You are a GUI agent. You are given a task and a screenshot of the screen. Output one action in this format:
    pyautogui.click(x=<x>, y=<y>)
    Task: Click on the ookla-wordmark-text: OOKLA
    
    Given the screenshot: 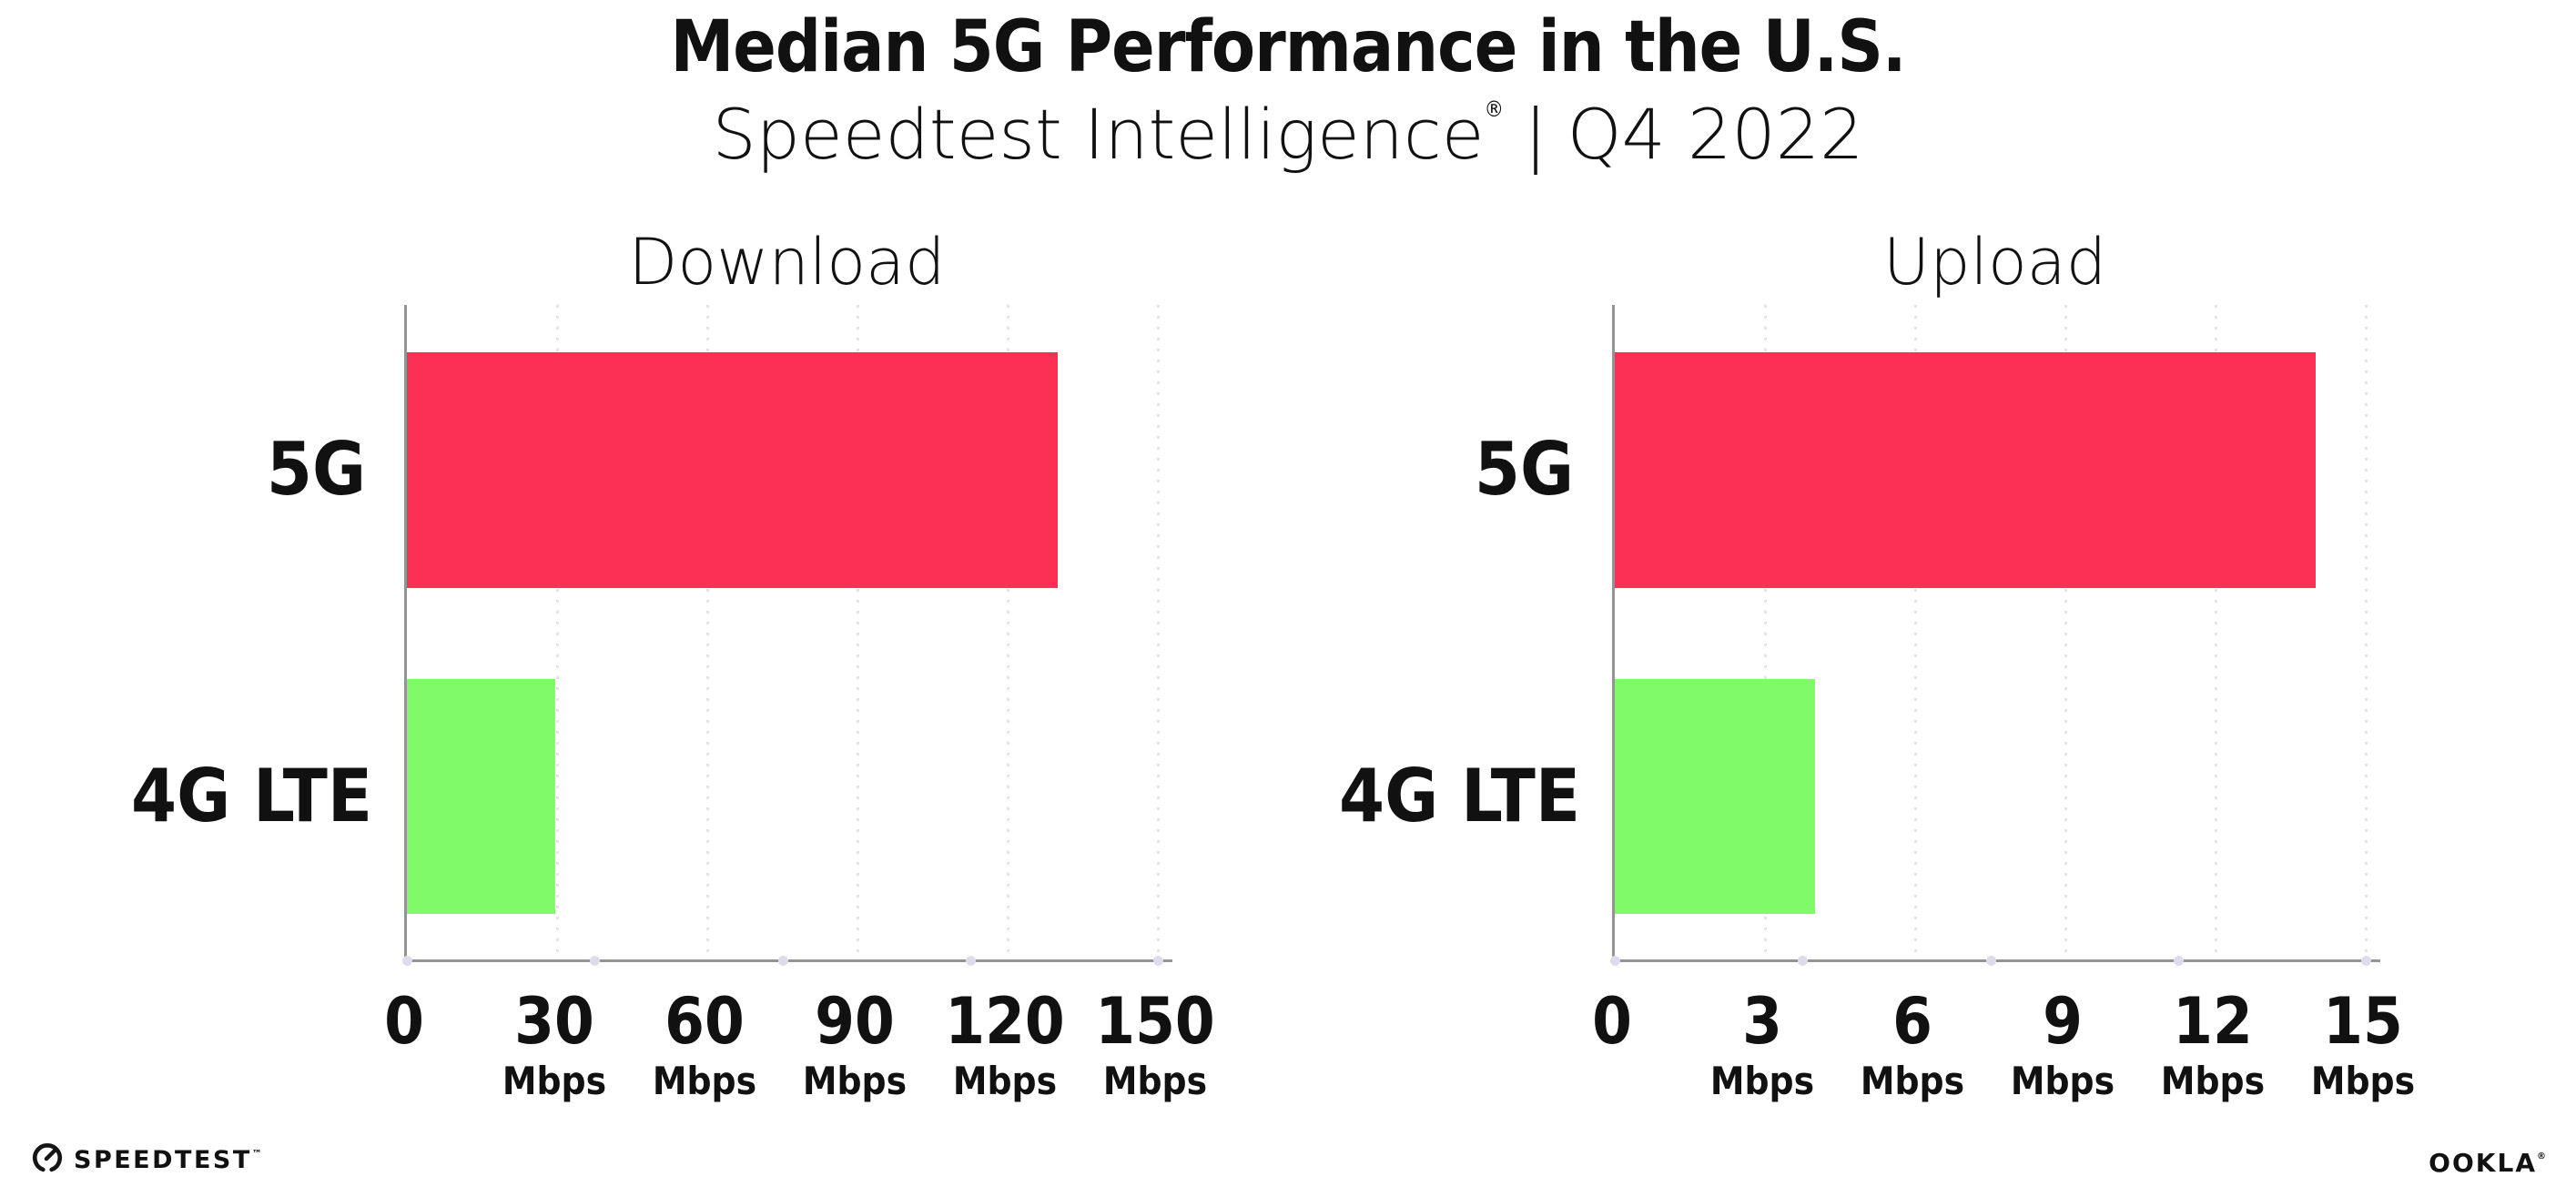 What is the action you would take?
    pyautogui.click(x=2483, y=1163)
    